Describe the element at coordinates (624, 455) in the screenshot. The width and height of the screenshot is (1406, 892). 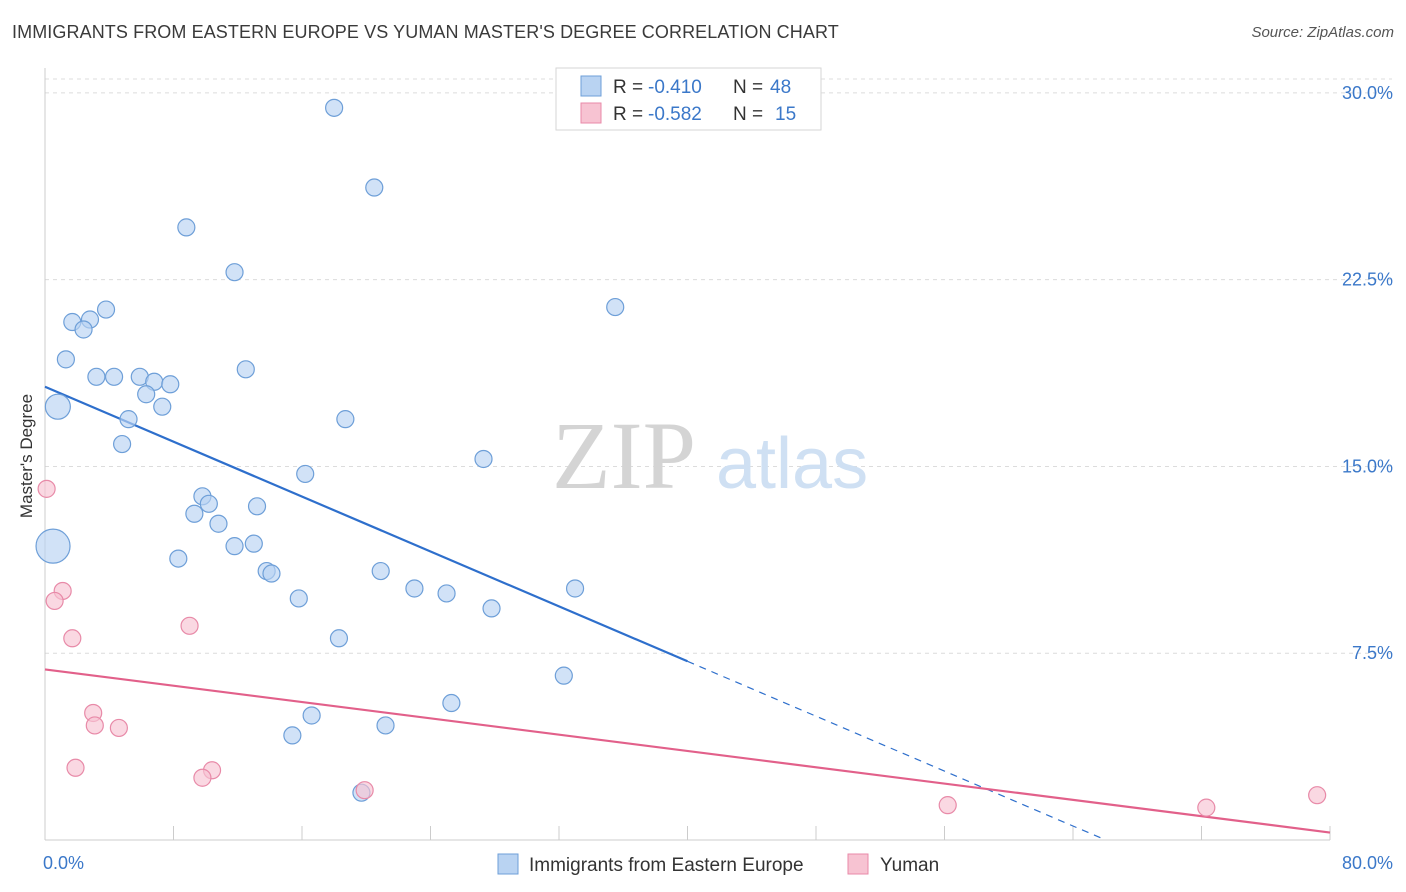
I see `watermark-zip: ZIP` at that location.